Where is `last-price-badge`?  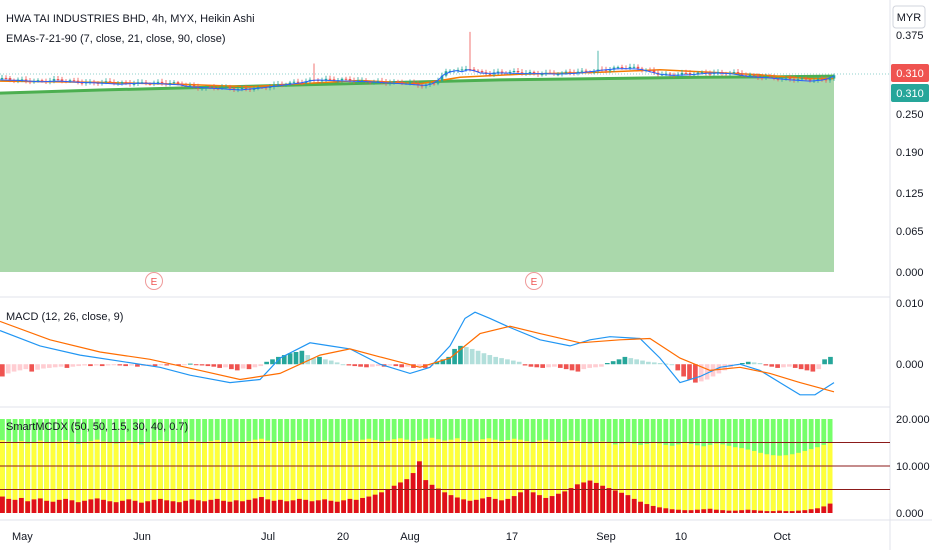
last-price-badge is located at coordinates (910, 73).